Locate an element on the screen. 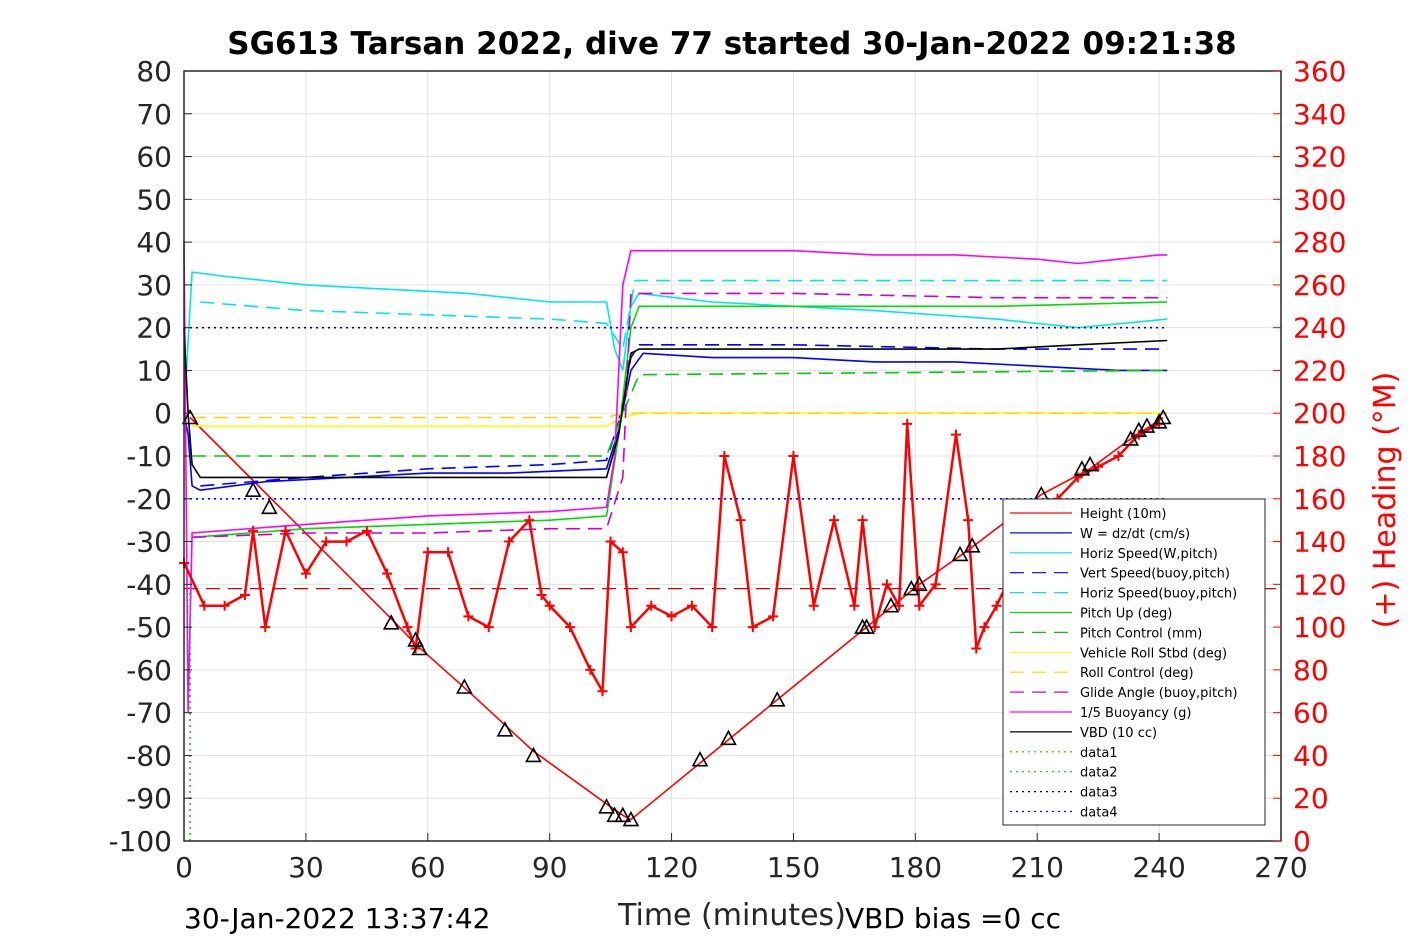  y-right-tick-label: 80 is located at coordinates (1311, 670).